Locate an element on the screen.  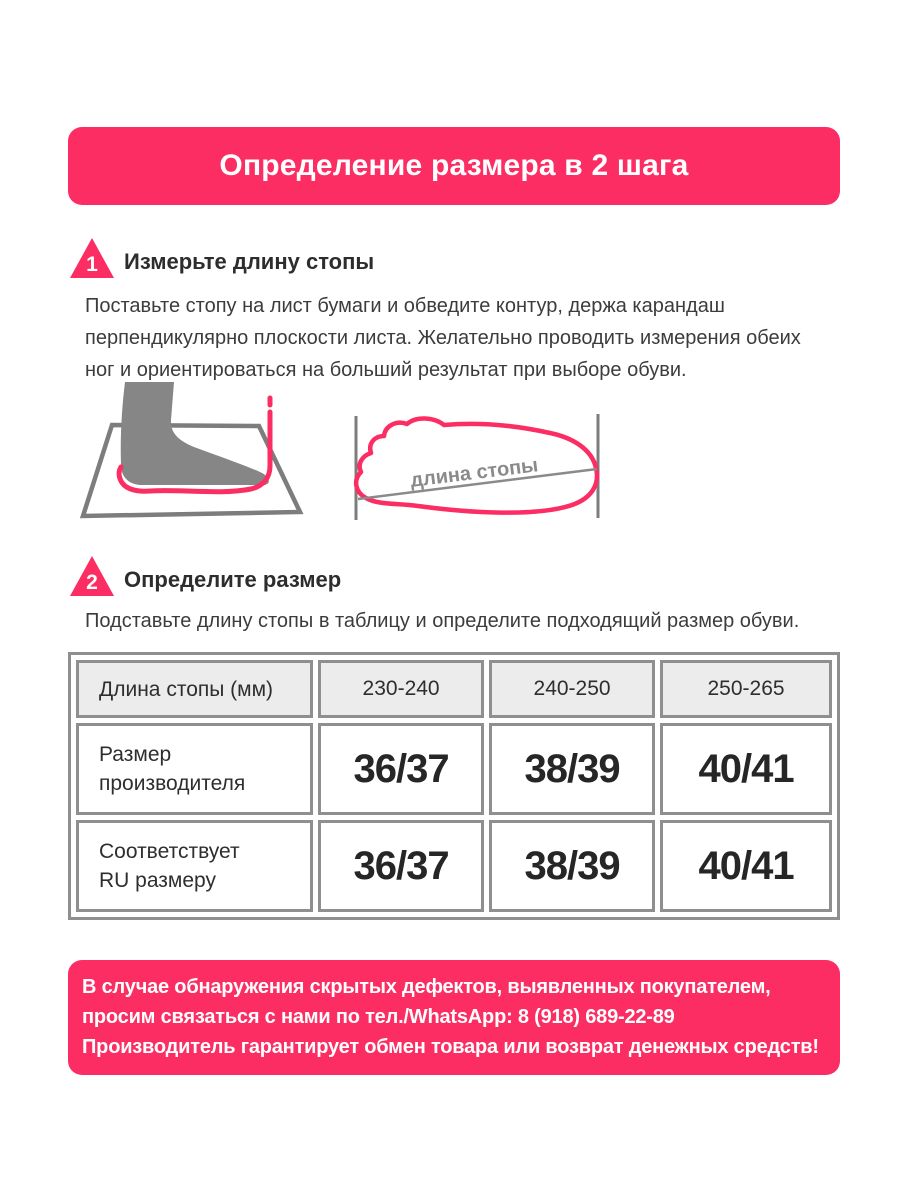
row-label-ru-size: Соответствует RU размеру is located at coordinates (195, 866).